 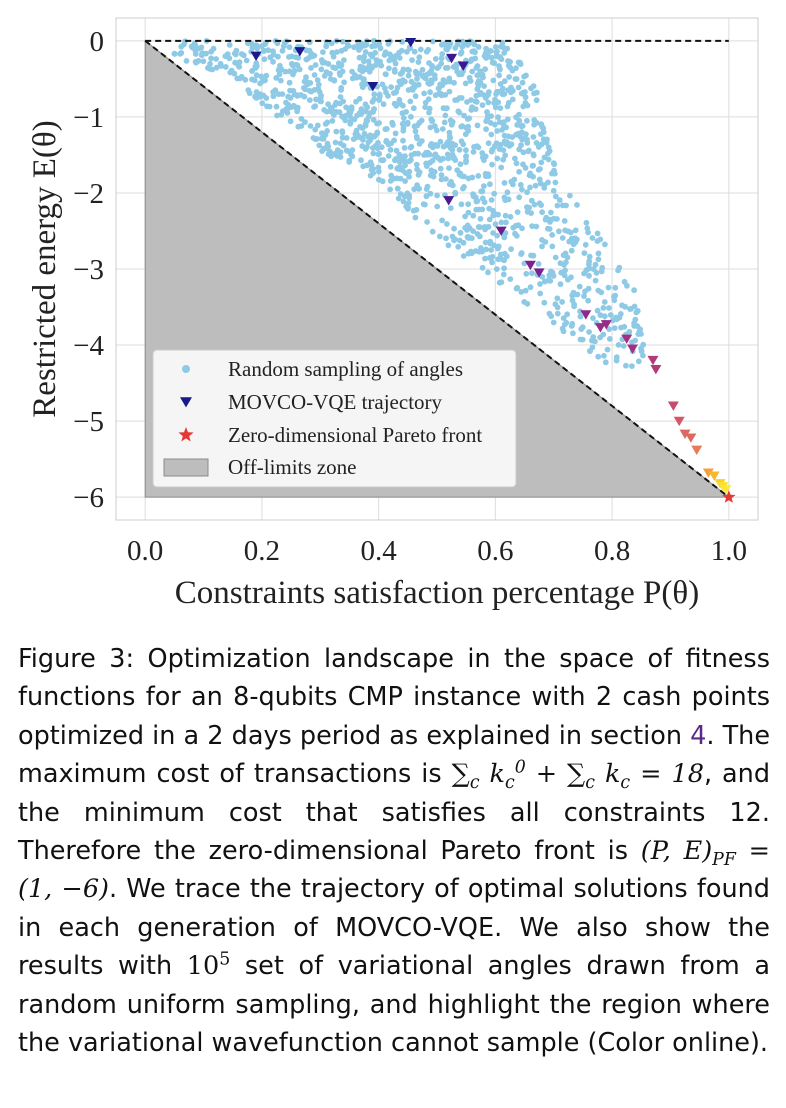 What do you see at coordinates (345, 369) in the screenshot?
I see `legend-label: Random sampling of angles` at bounding box center [345, 369].